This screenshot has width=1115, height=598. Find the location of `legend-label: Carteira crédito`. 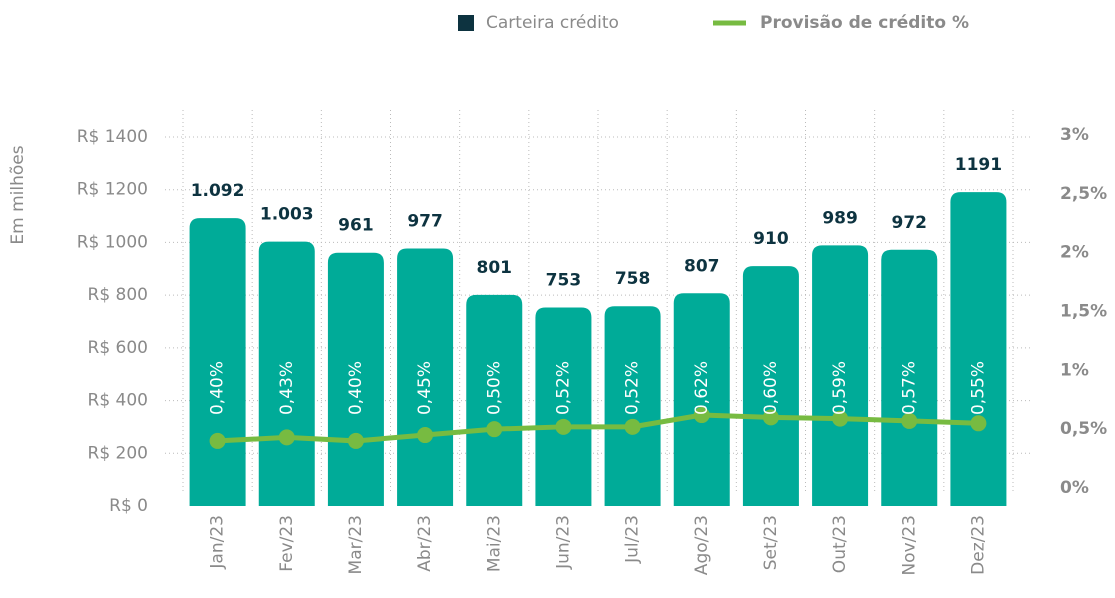

legend-label: Carteira crédito is located at coordinates (552, 23).